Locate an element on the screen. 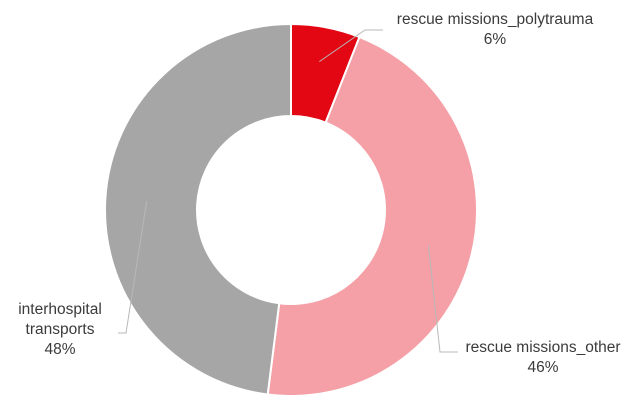 Image resolution: width=638 pixels, height=395 pixels. data-label-line: transports is located at coordinates (60, 329).